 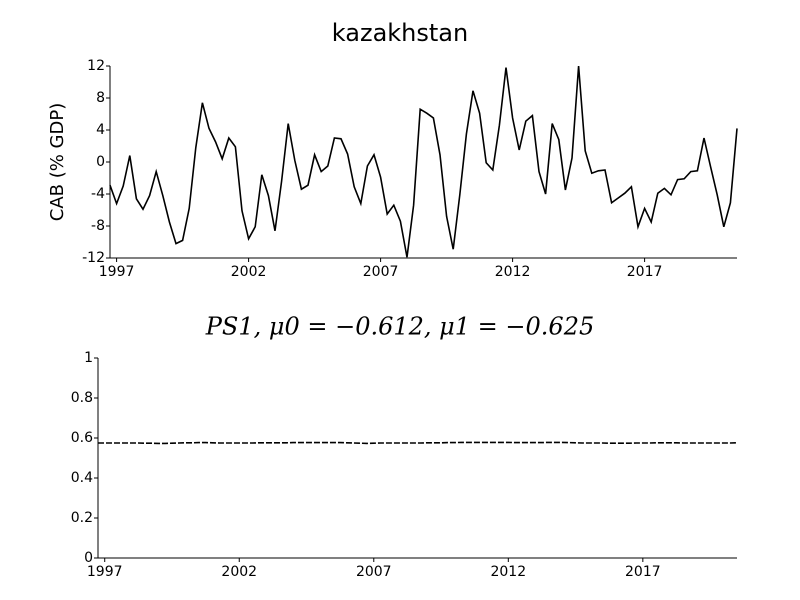 What do you see at coordinates (82, 398) in the screenshot?
I see `y-tick-label: 0.8` at bounding box center [82, 398].